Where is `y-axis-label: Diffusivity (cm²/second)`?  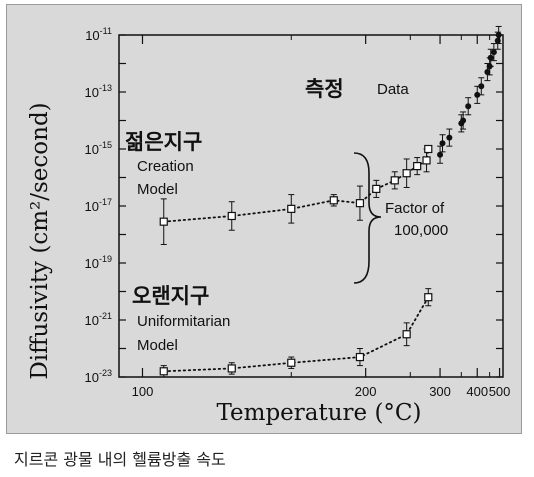
y-axis-label: Diffusivity (cm²/second) is located at coordinates (40, 240).